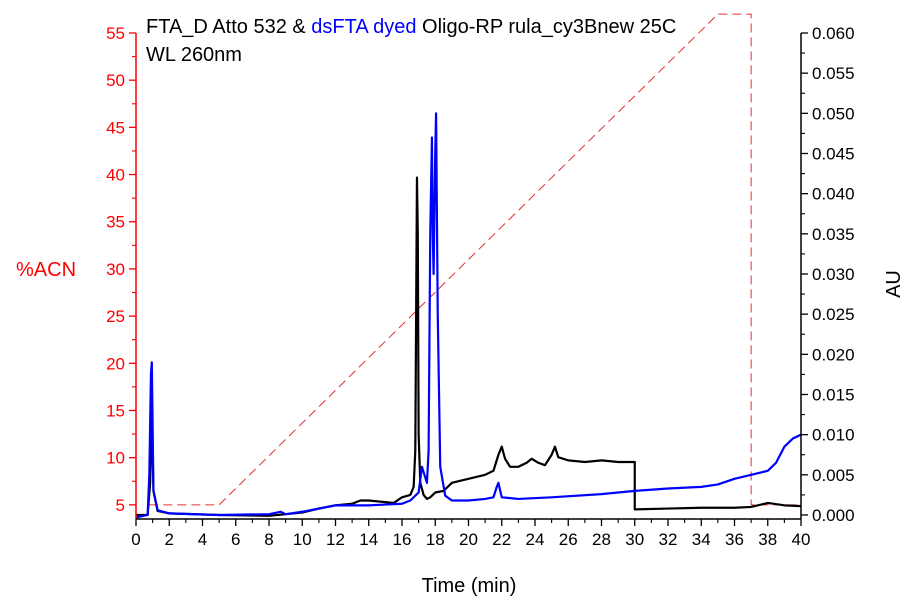  I want to click on x-tick-label: 0, so click(135, 539).